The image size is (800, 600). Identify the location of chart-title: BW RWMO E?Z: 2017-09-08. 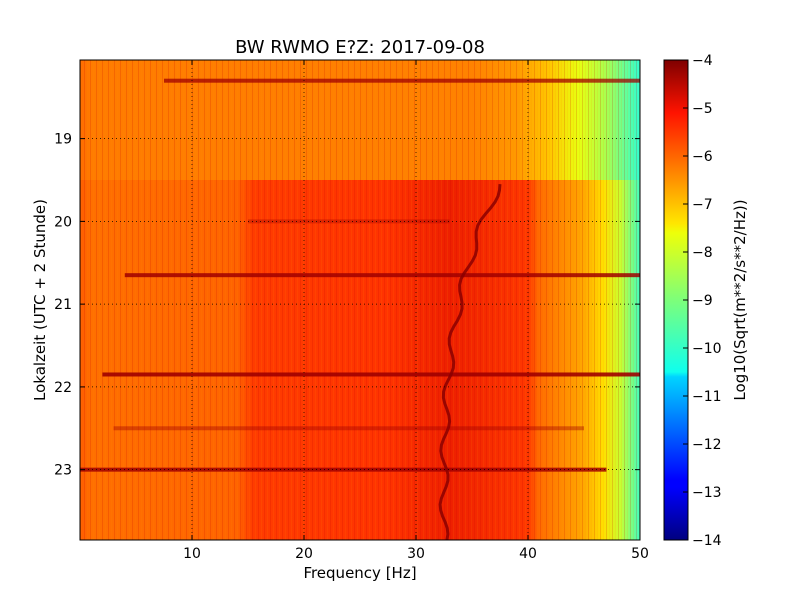
(360, 47).